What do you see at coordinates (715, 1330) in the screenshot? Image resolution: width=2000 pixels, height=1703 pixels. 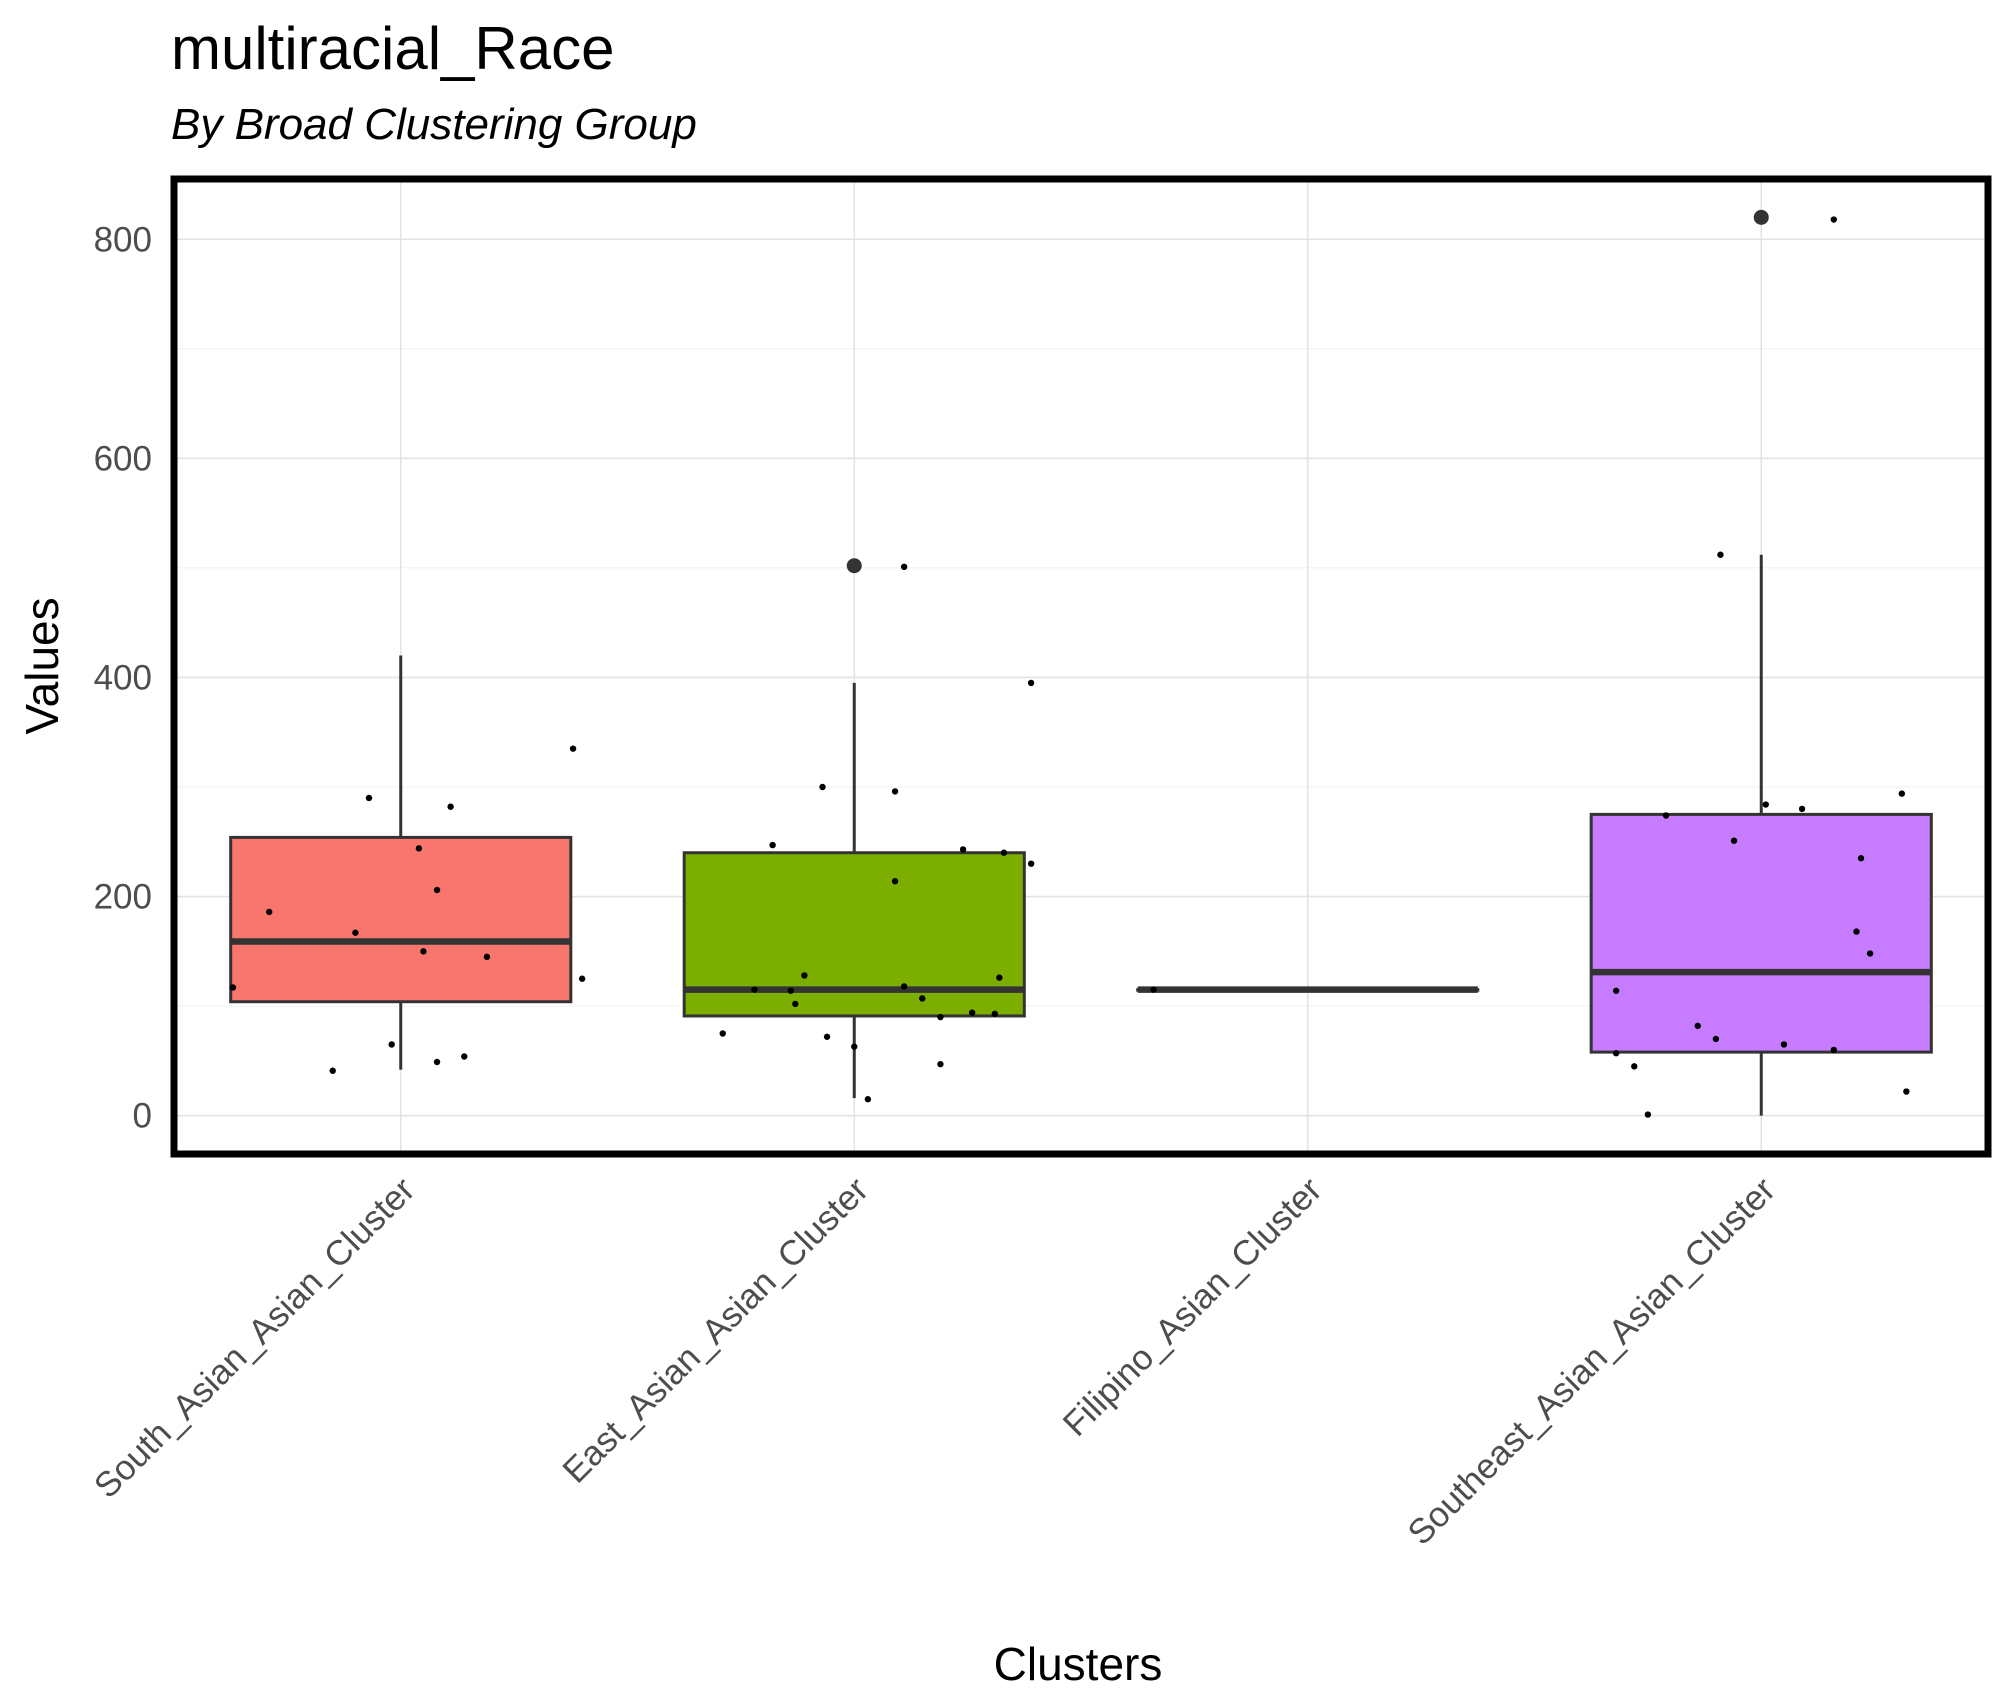 I see `x-tick-label: East_Asian_Asian_Cluster` at bounding box center [715, 1330].